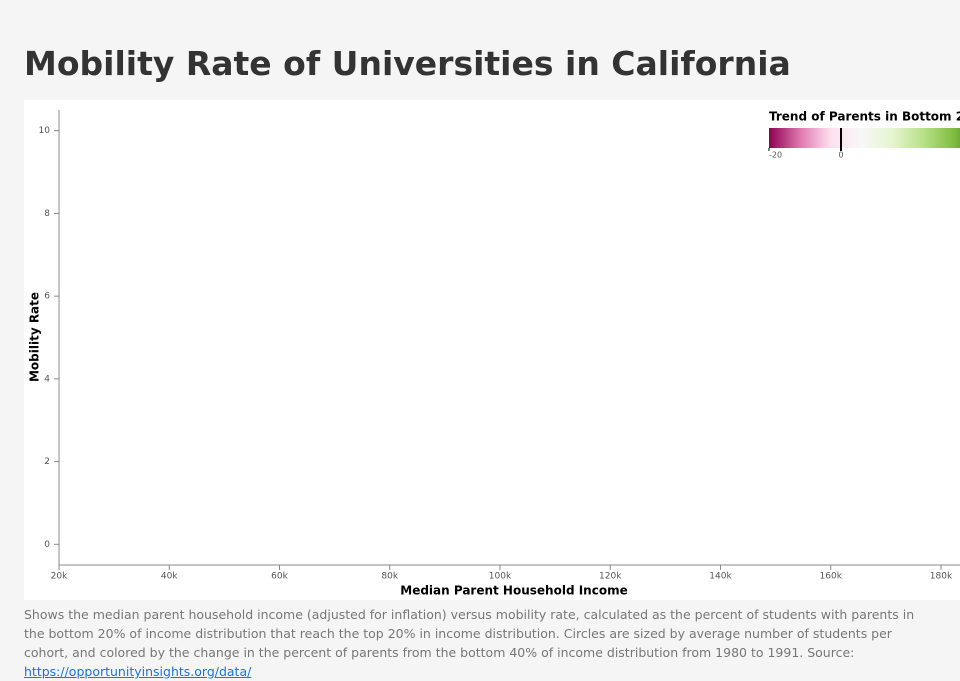  What do you see at coordinates (840, 155) in the screenshot?
I see `legend-tick-label: 0` at bounding box center [840, 155].